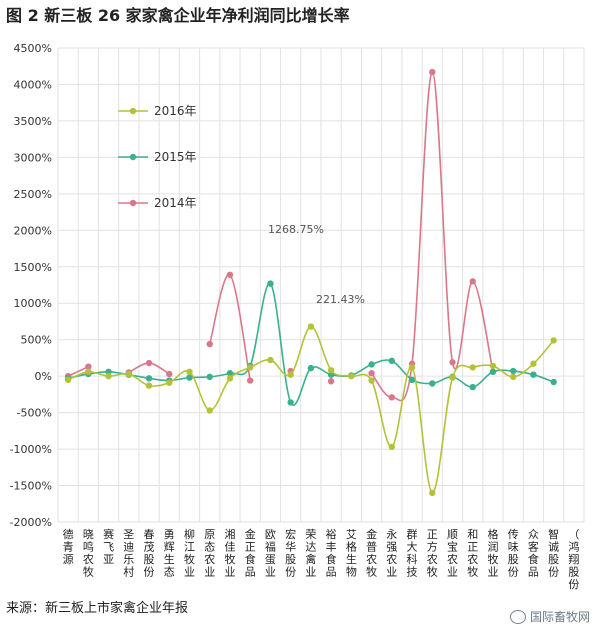 This screenshot has height=625, width=596. What do you see at coordinates (517, 616) in the screenshot?
I see `wechat-logo-icon` at bounding box center [517, 616].